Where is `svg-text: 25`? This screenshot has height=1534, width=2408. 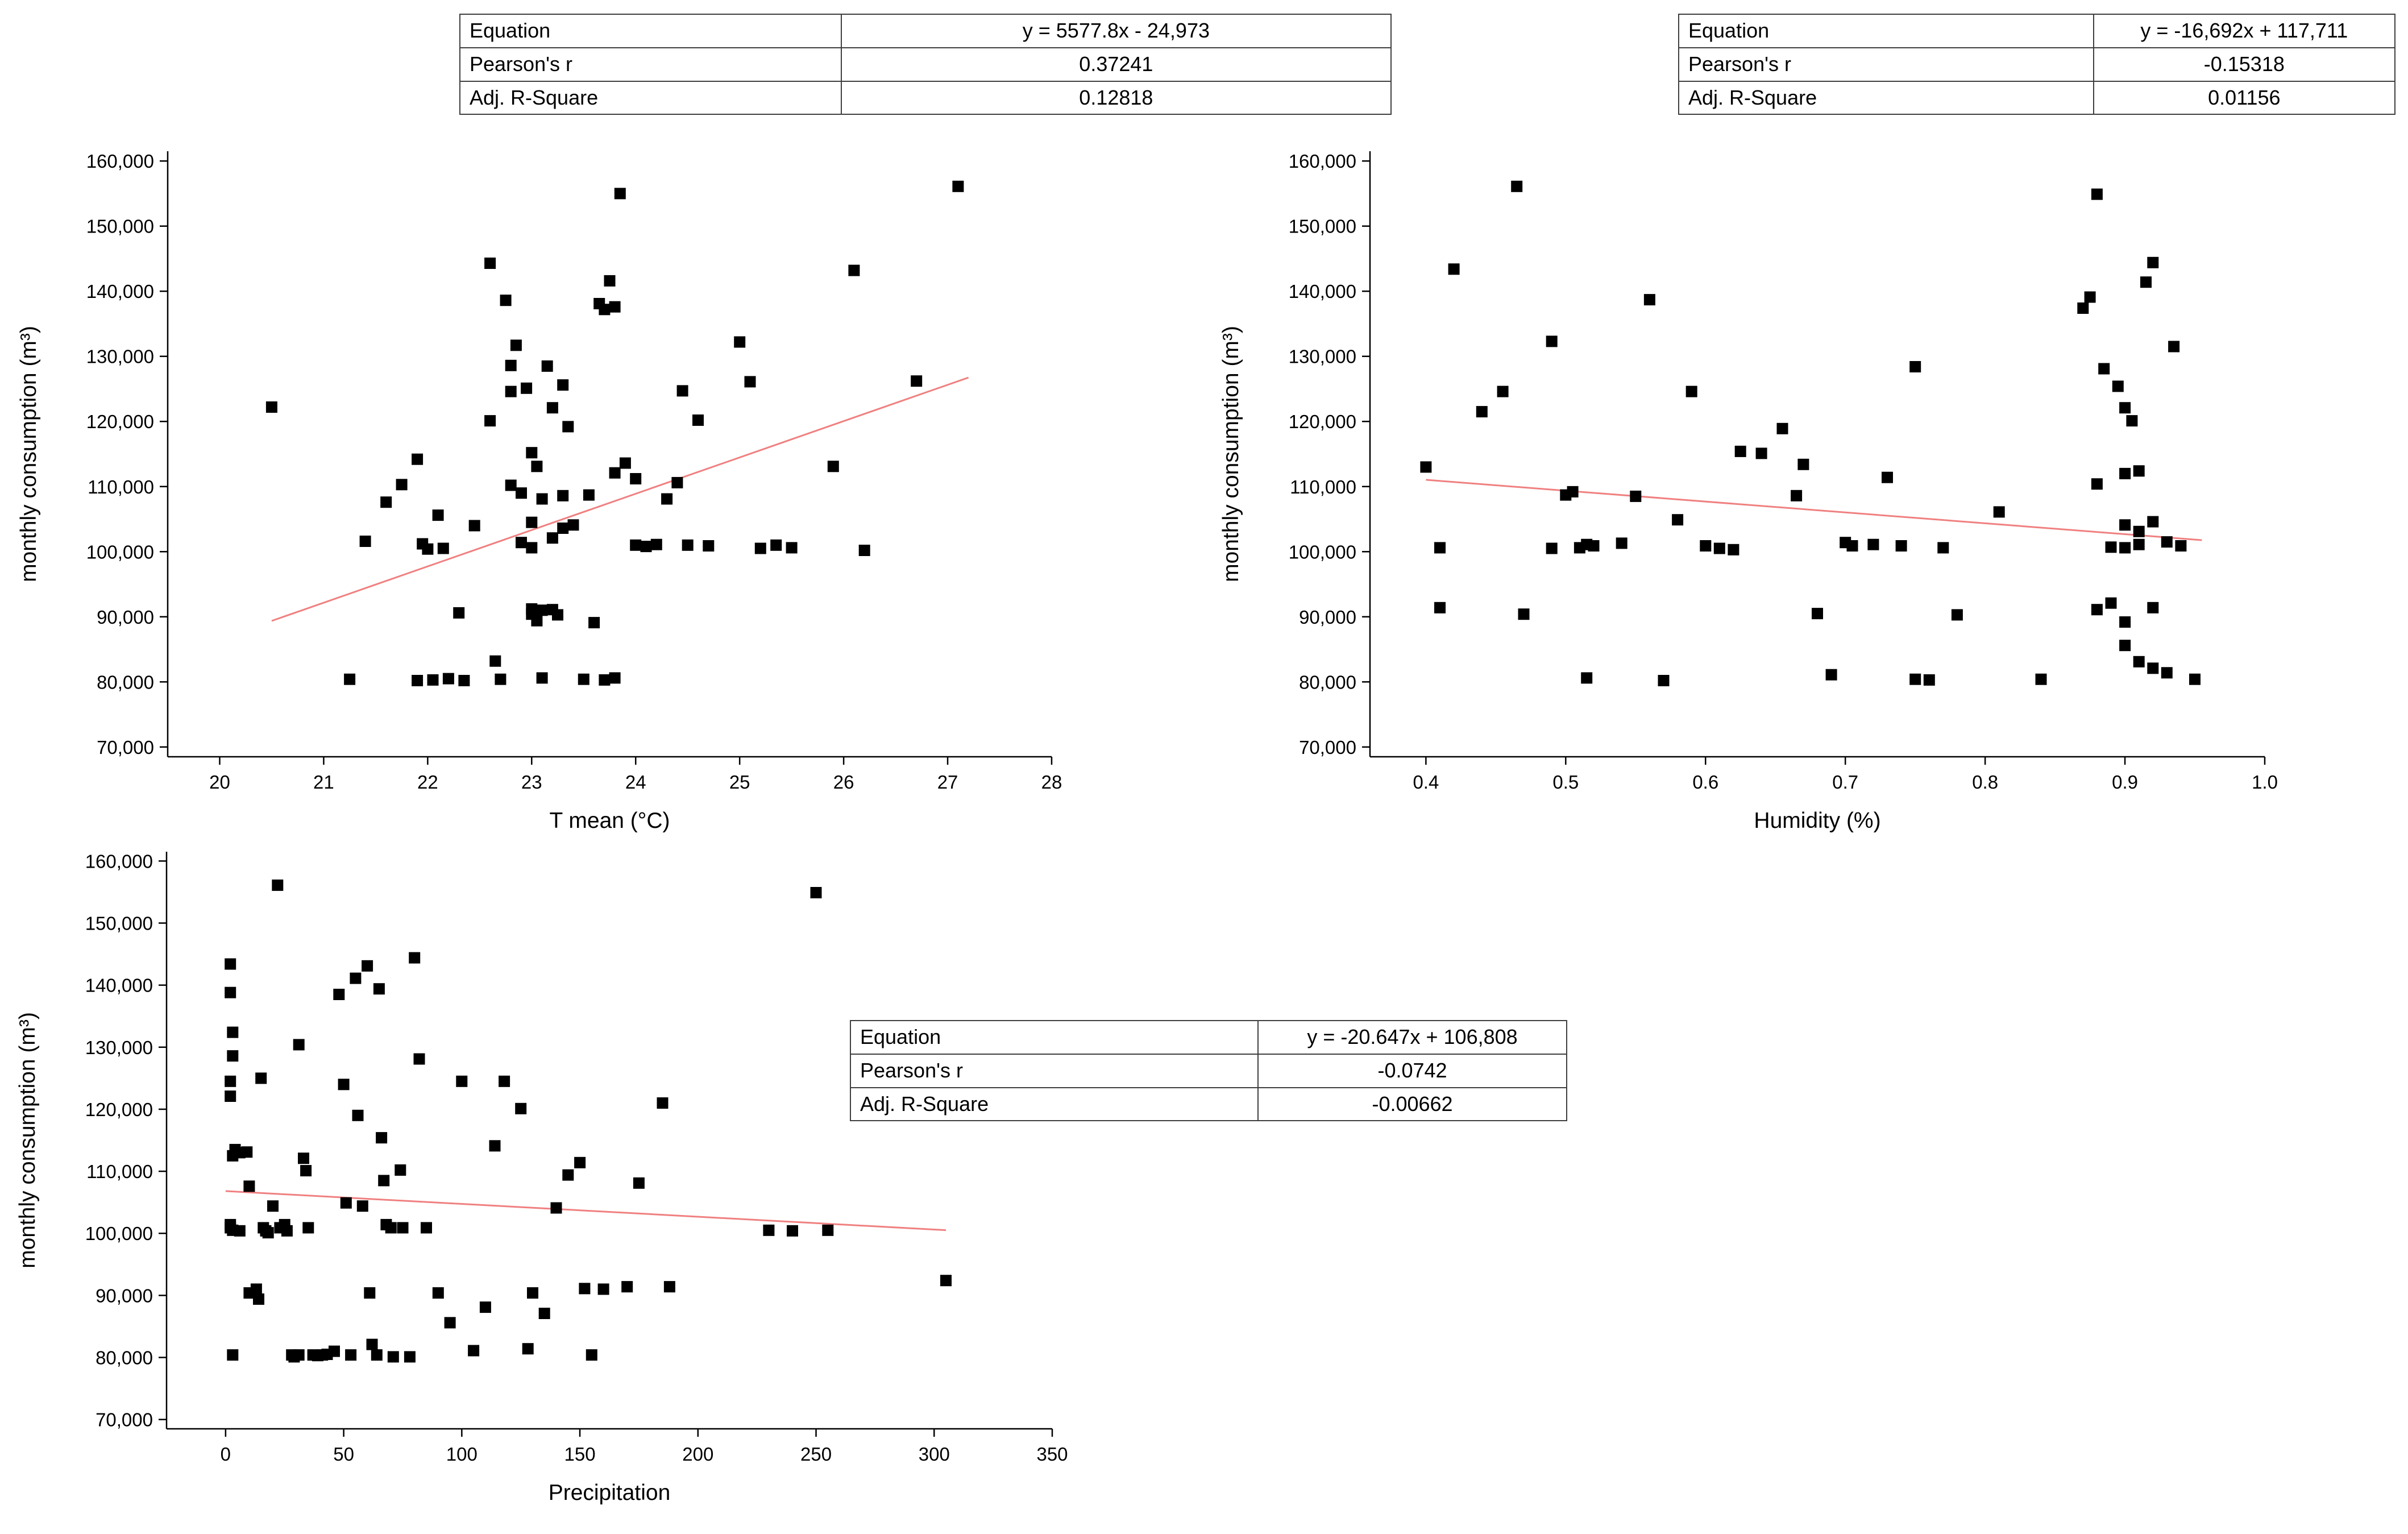 svg-text: 25 is located at coordinates (739, 782).